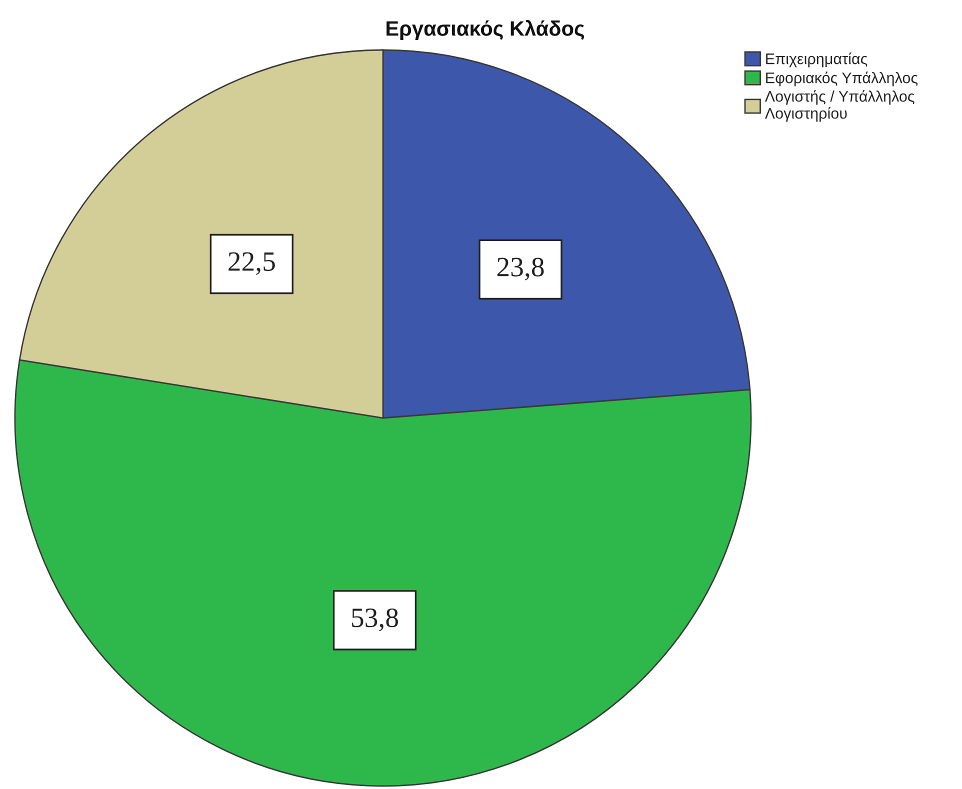  I want to click on data-label: 22,5, so click(251, 263).